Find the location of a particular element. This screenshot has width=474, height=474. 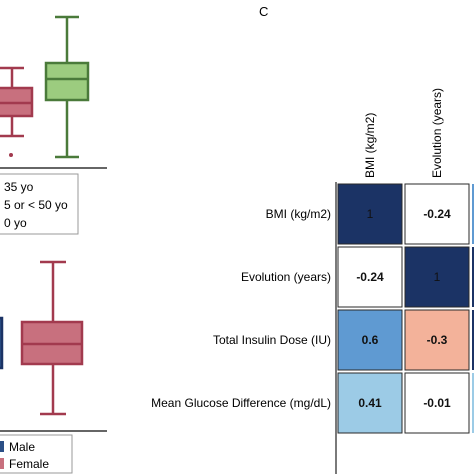

box-blue-box-edge is located at coordinates (2, 343).